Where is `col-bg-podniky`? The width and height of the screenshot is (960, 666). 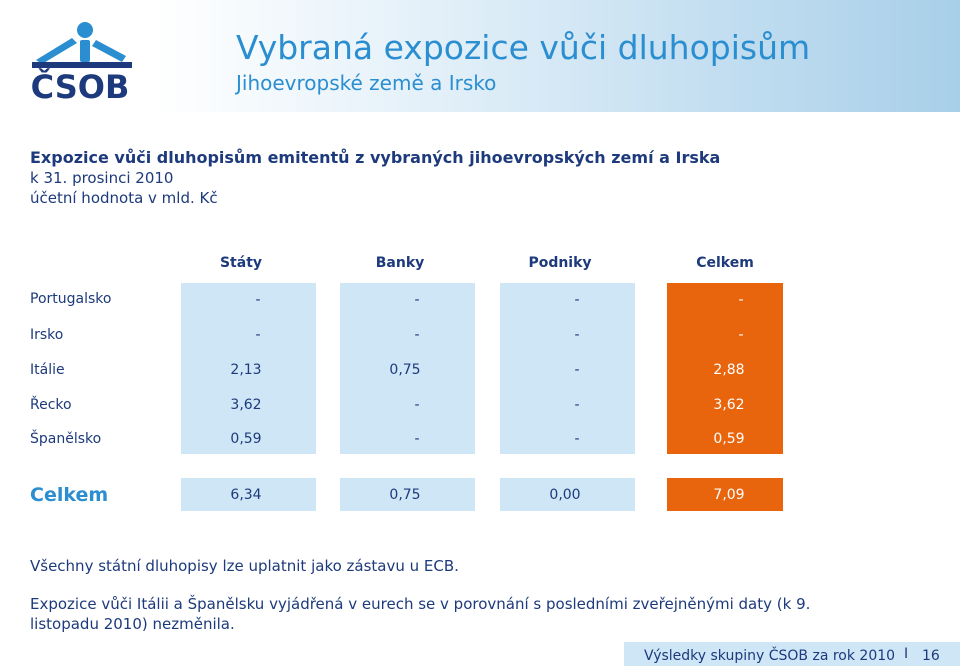 col-bg-podniky is located at coordinates (567, 368).